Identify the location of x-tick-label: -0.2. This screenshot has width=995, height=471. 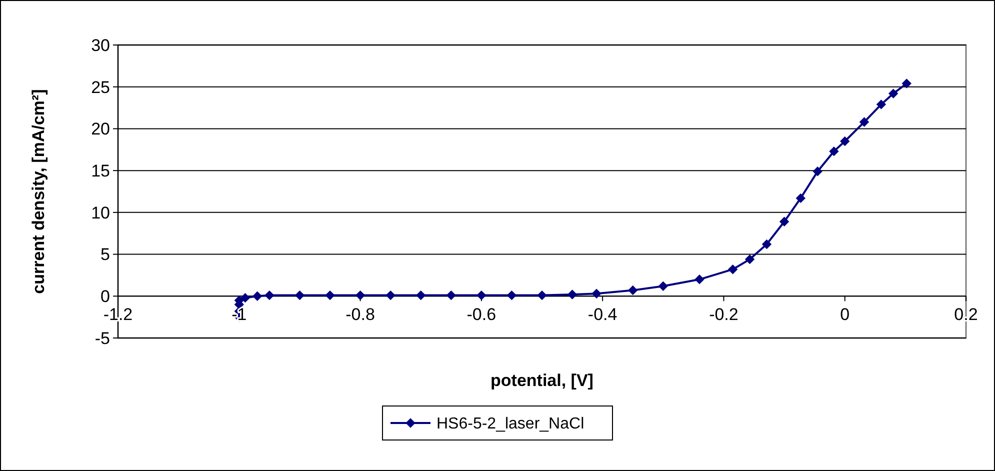
(723, 314).